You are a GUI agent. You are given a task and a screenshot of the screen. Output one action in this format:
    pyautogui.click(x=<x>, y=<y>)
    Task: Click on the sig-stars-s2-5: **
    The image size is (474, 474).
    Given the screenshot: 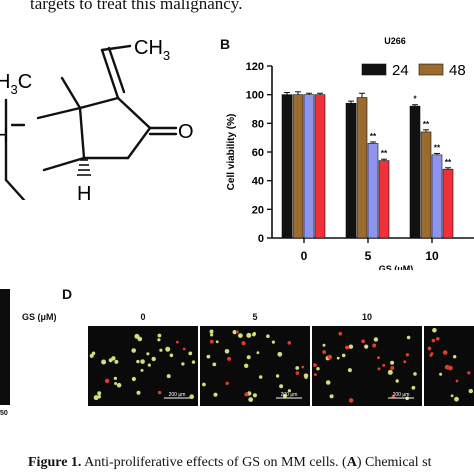 What is the action you would take?
    pyautogui.click(x=373, y=136)
    